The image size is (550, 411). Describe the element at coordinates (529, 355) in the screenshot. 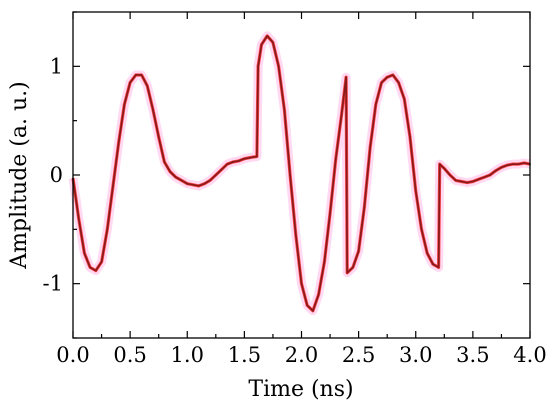

I see `x-tick-label: 4.0` at that location.